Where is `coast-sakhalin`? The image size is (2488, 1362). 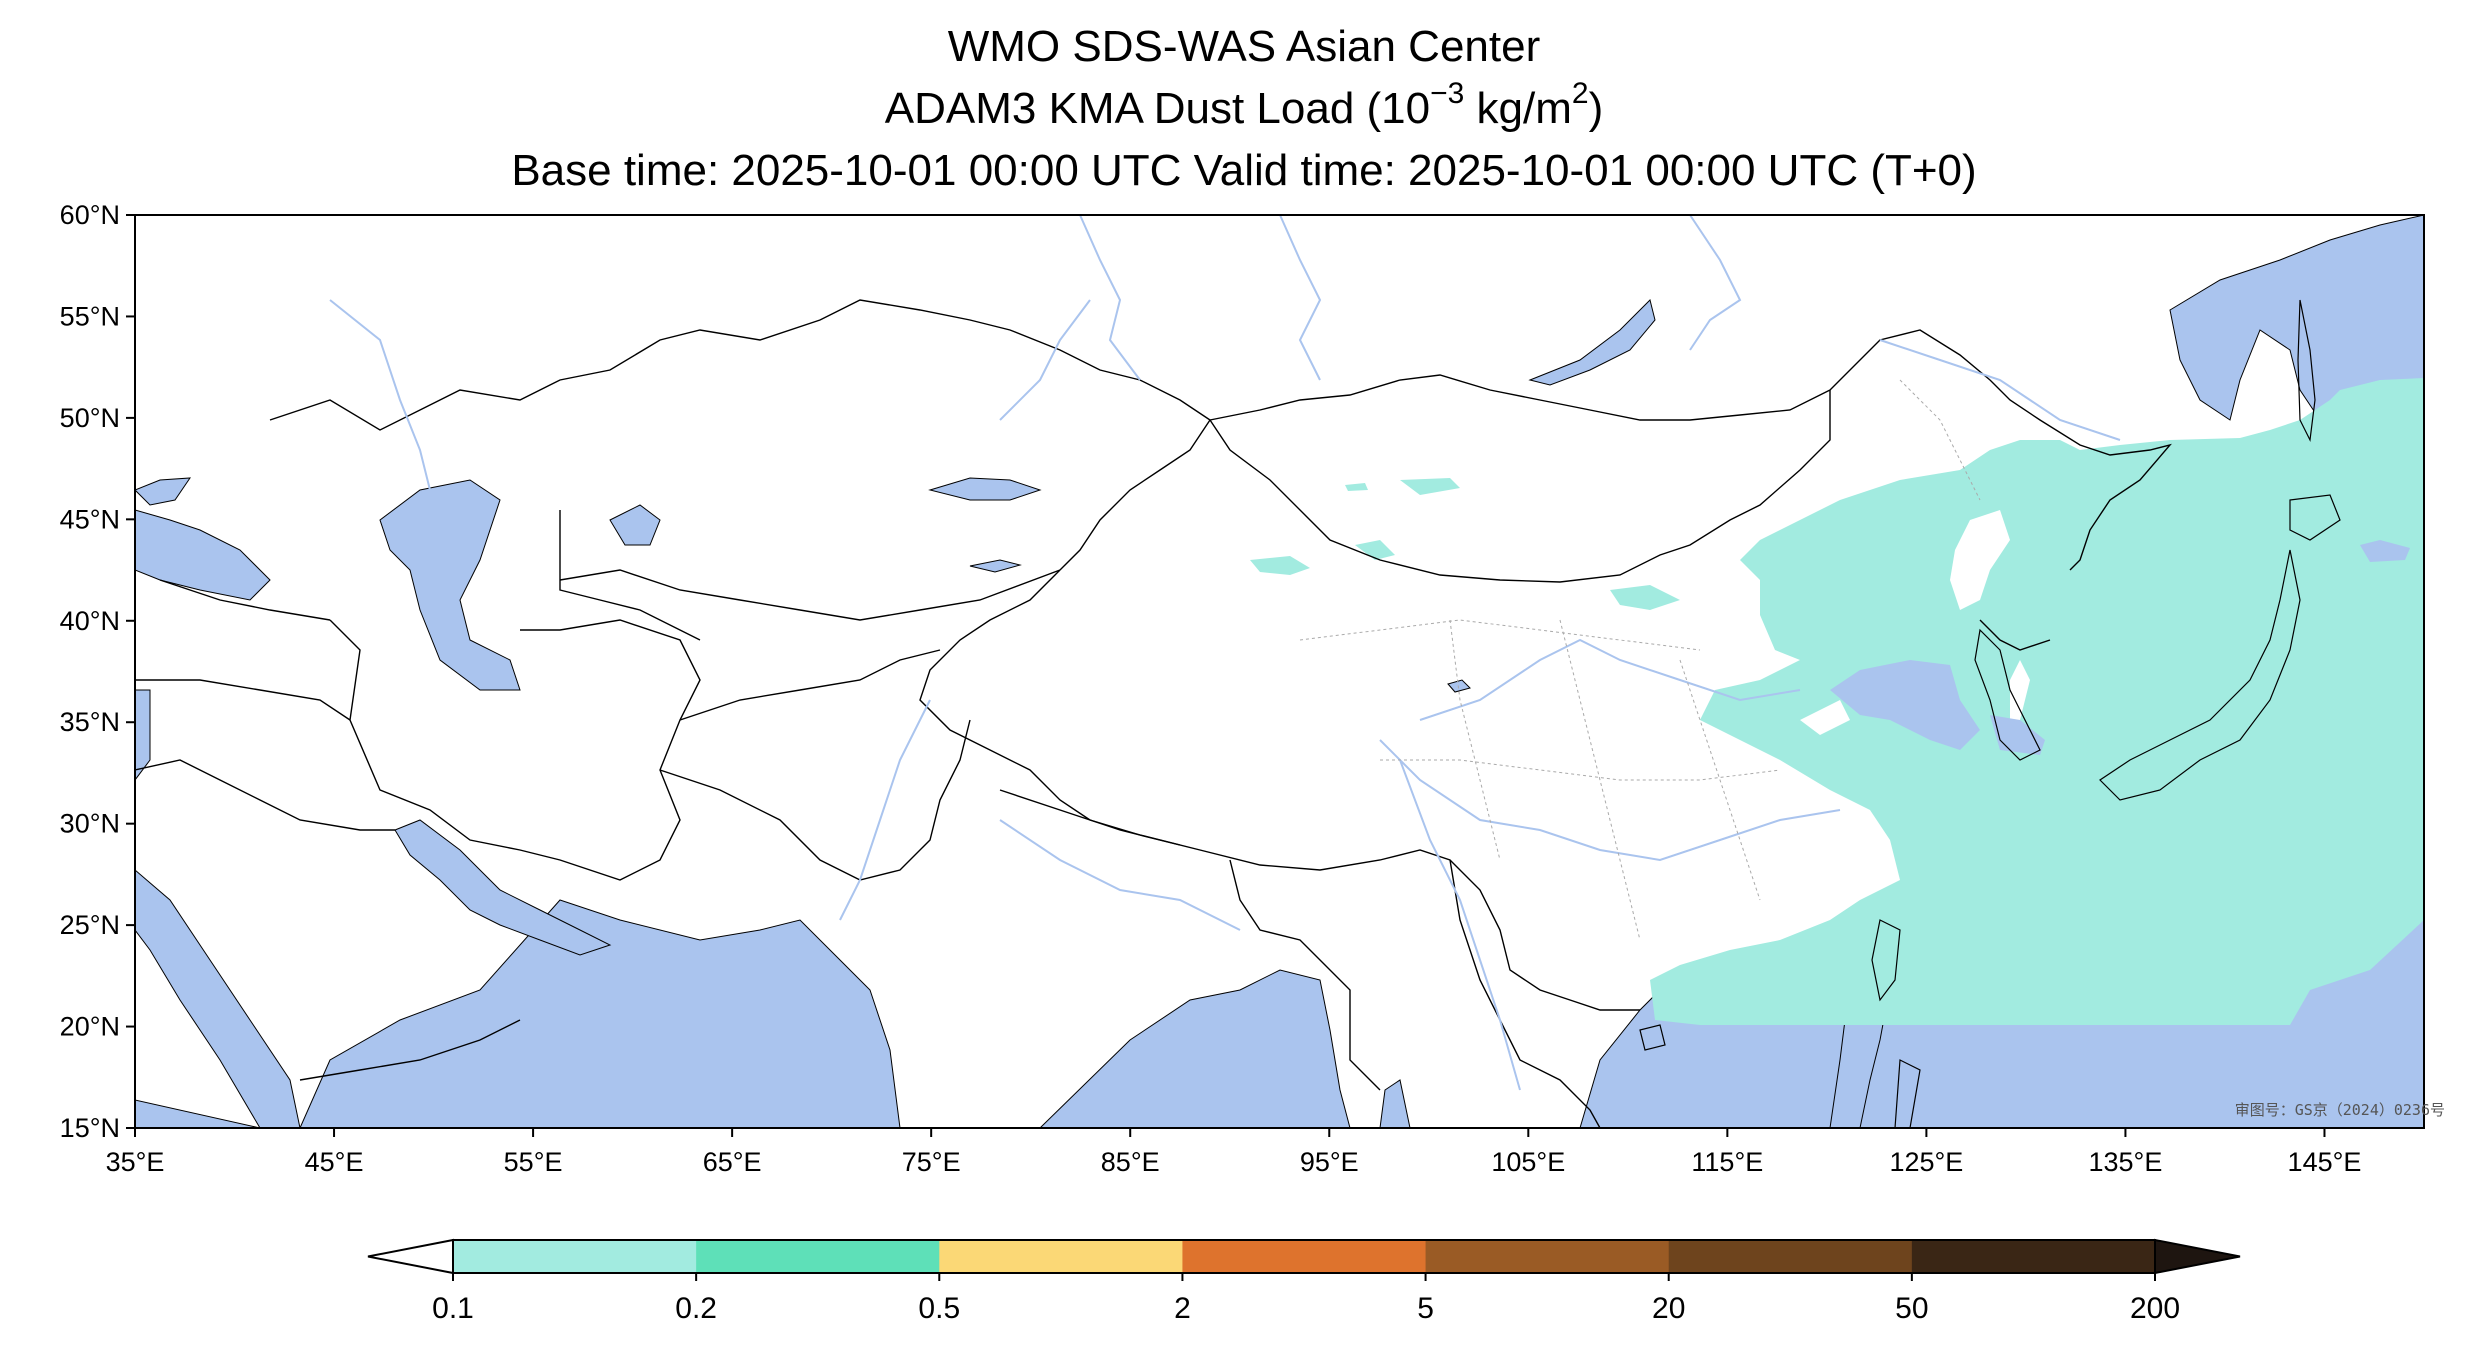 coast-sakhalin is located at coordinates (2306, 371).